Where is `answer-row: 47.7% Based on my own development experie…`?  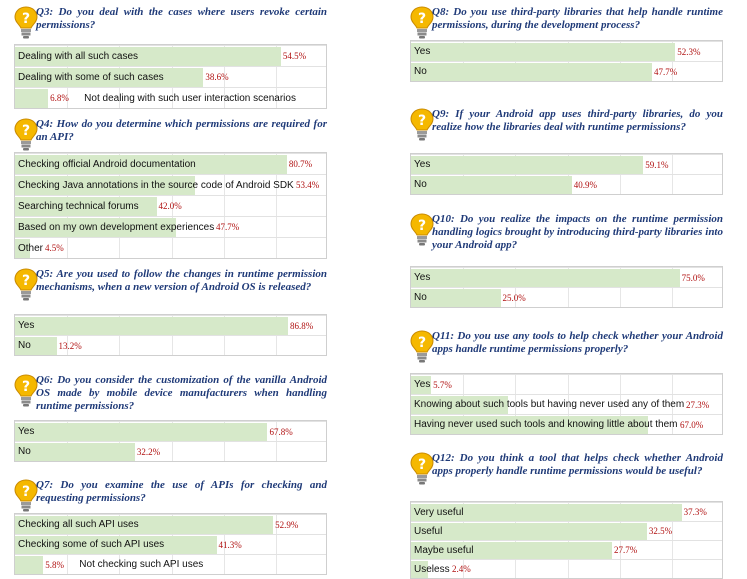 answer-row: 47.7% Based on my own development experie… is located at coordinates (170, 227).